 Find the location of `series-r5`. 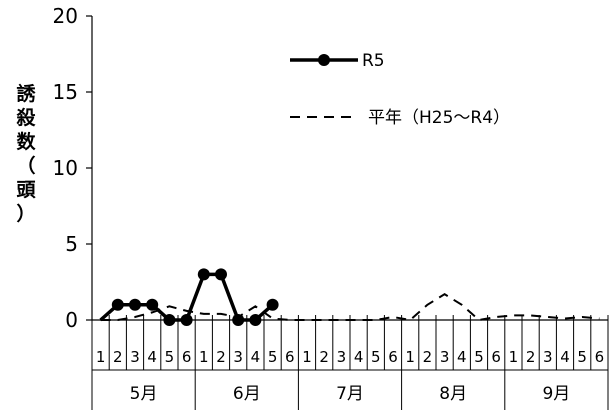

series-r5 is located at coordinates (189, 297).